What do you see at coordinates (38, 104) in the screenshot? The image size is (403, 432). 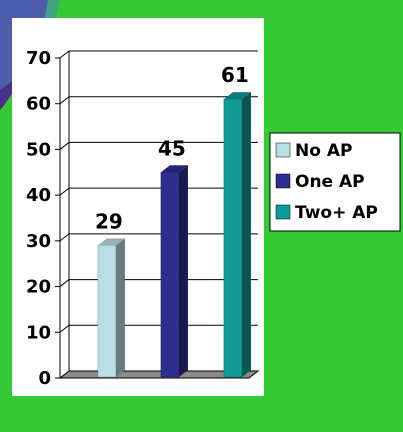 I see `y-tick-label: 60` at bounding box center [38, 104].